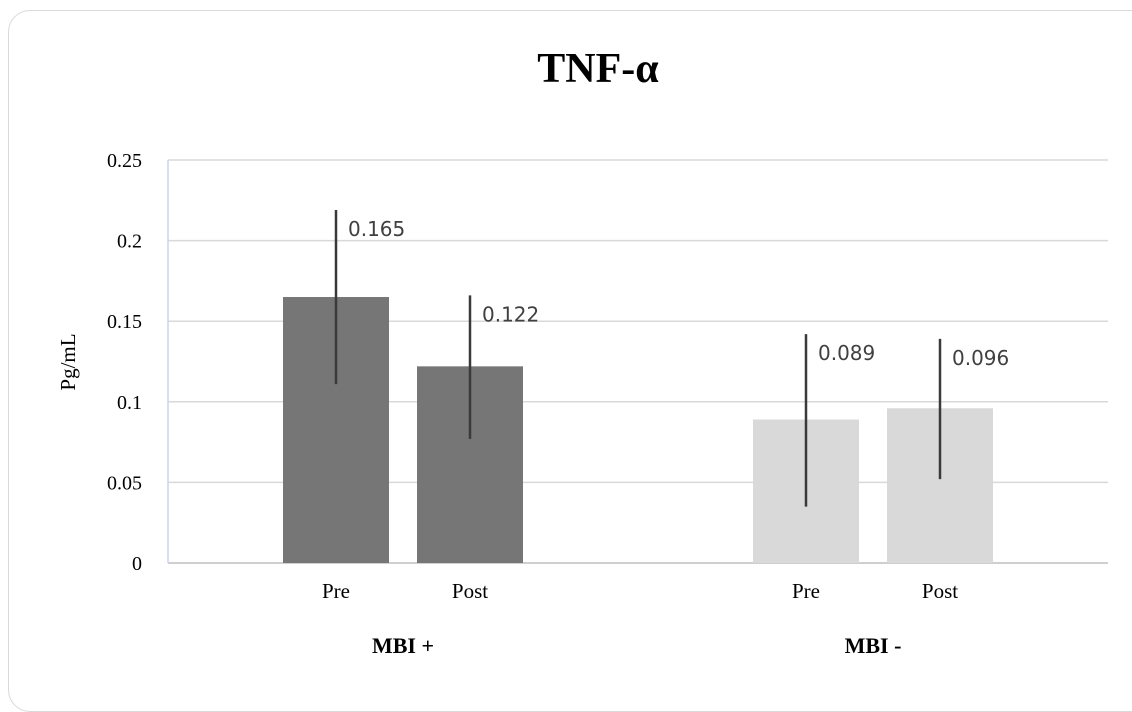  Describe the element at coordinates (129, 403) in the screenshot. I see `y-tick-label: 0.1` at that location.